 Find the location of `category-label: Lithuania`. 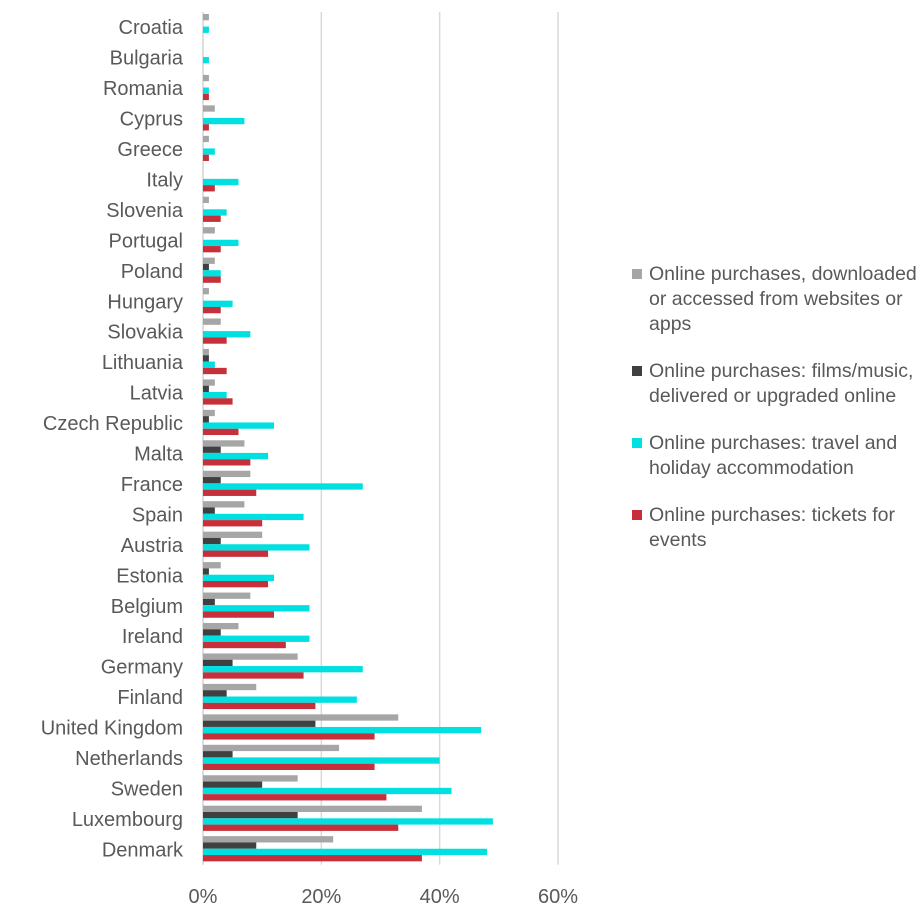

category-label: Lithuania is located at coordinates (143, 363).